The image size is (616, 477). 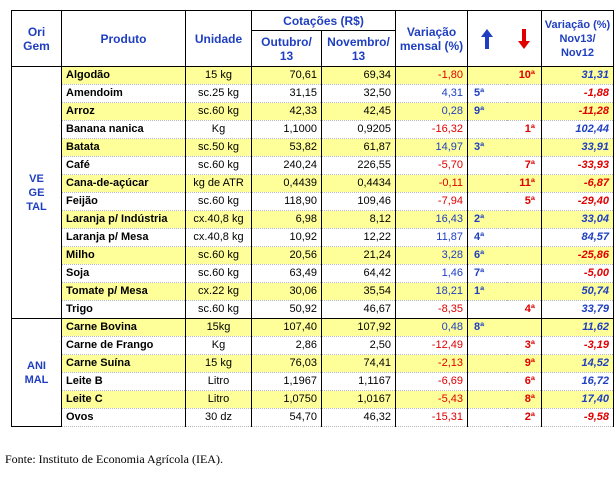 I want to click on unidade-cell: 15kg, so click(x=218, y=327).